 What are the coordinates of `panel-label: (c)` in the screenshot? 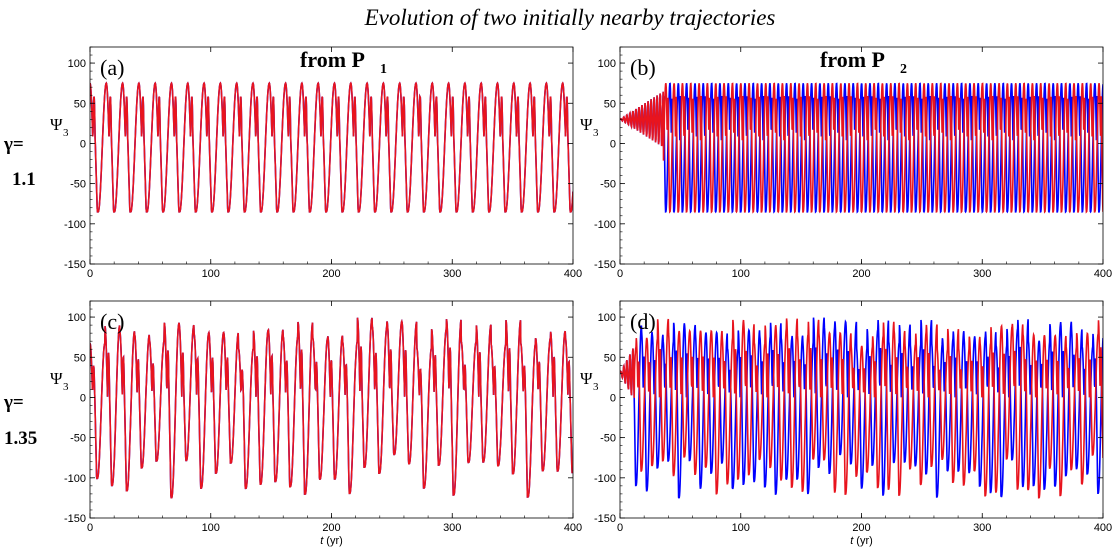 It's located at (112, 321).